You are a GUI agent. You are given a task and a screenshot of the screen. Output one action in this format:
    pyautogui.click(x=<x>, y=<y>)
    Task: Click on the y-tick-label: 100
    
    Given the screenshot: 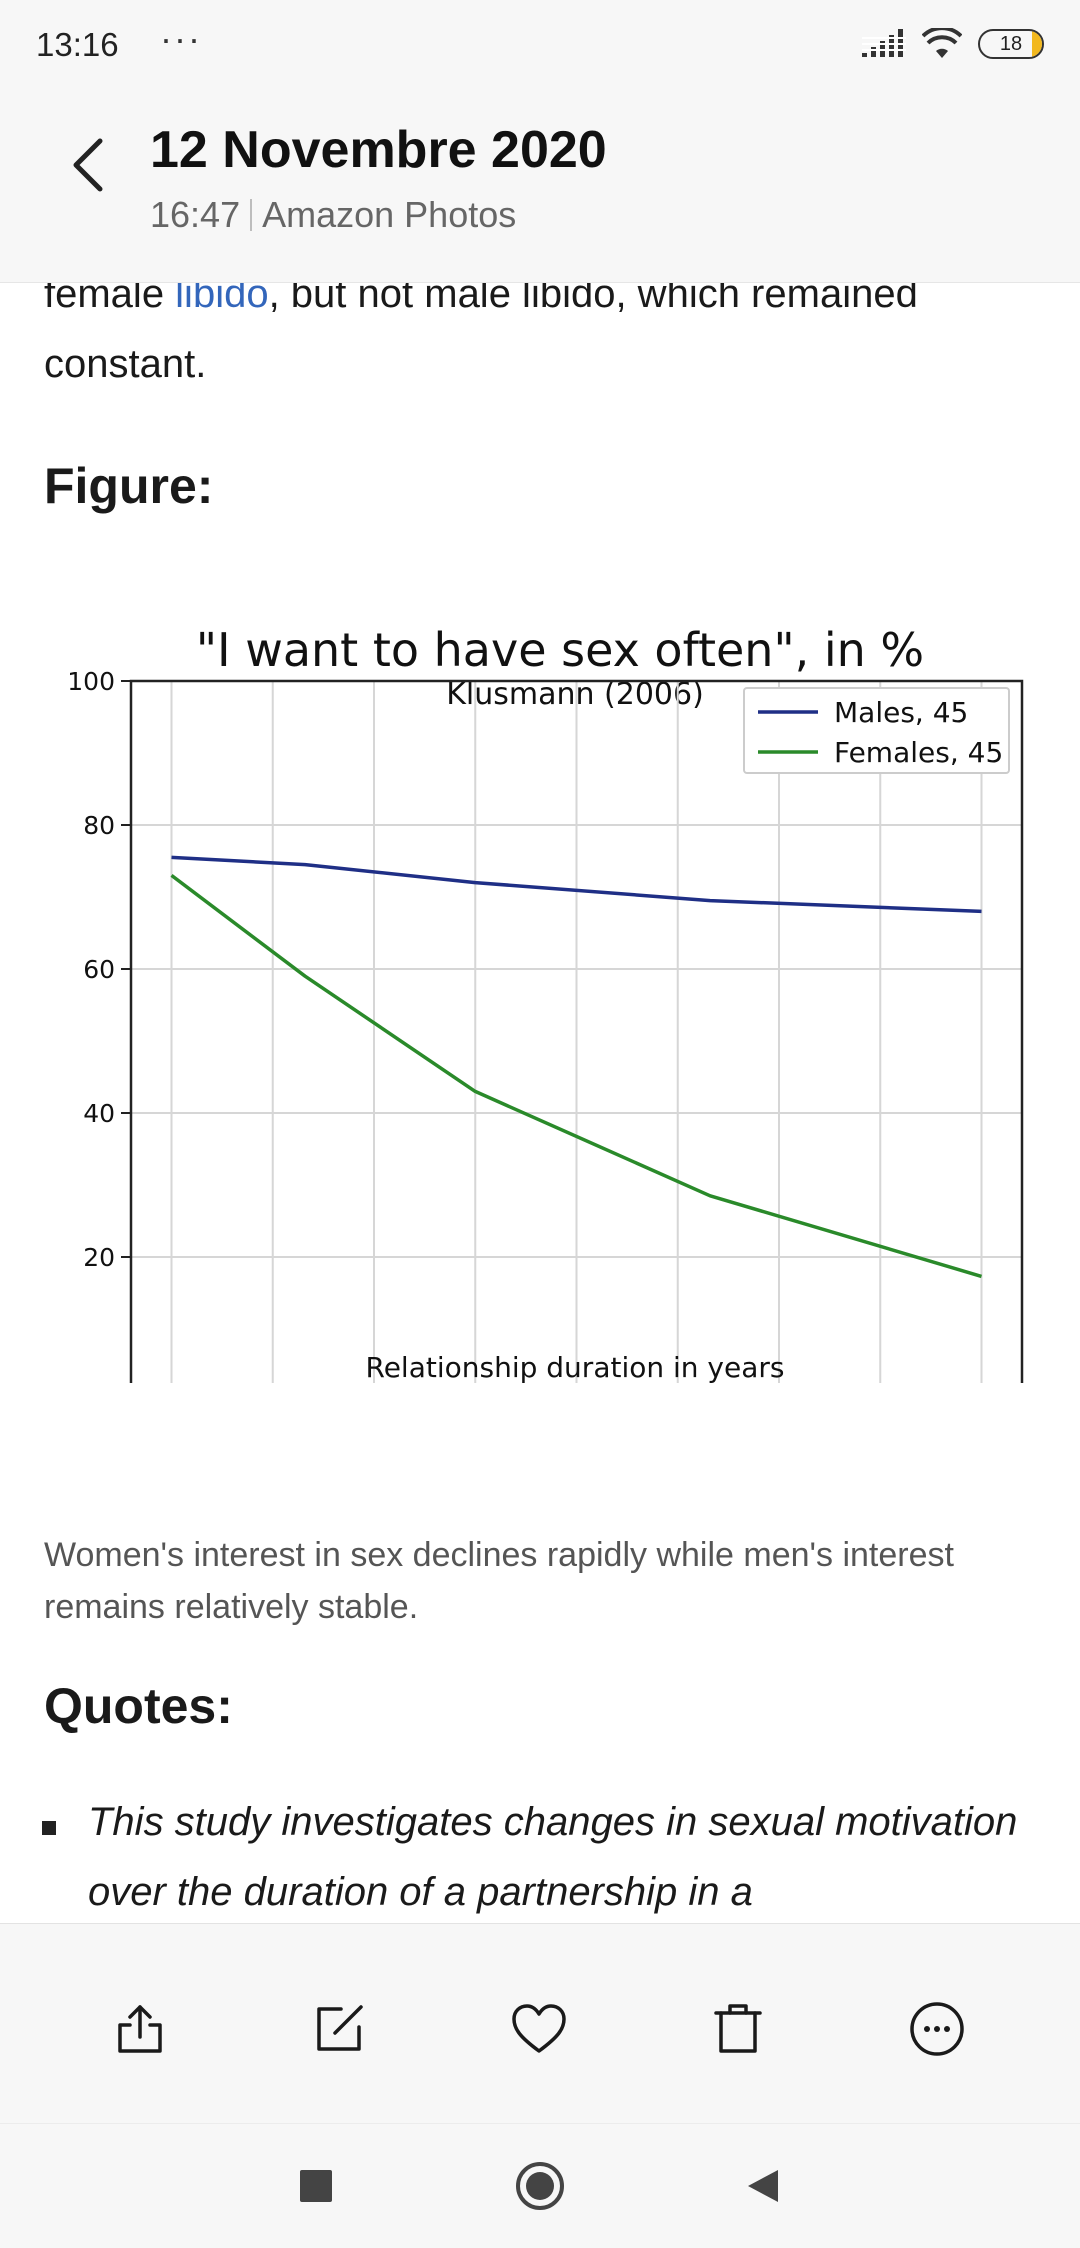 What is the action you would take?
    pyautogui.click(x=91, y=681)
    